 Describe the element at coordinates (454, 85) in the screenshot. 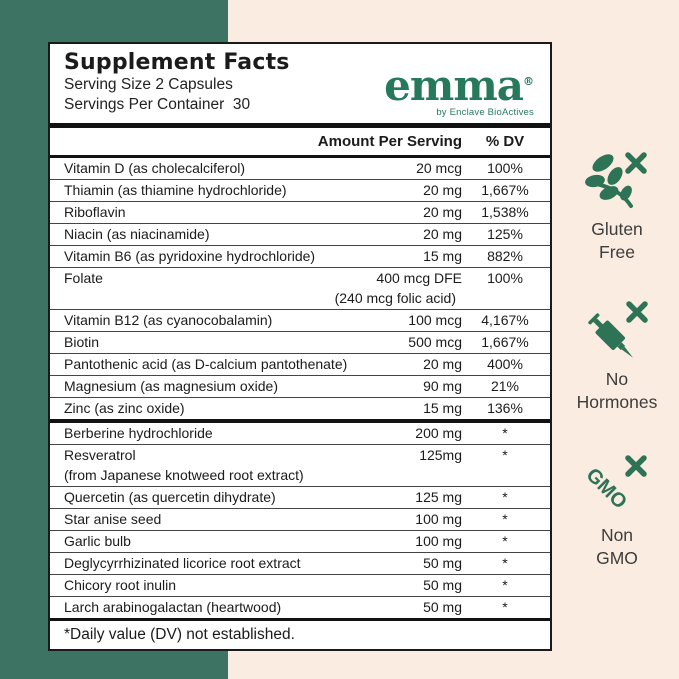

I see `brand-wordmark: emma` at that location.